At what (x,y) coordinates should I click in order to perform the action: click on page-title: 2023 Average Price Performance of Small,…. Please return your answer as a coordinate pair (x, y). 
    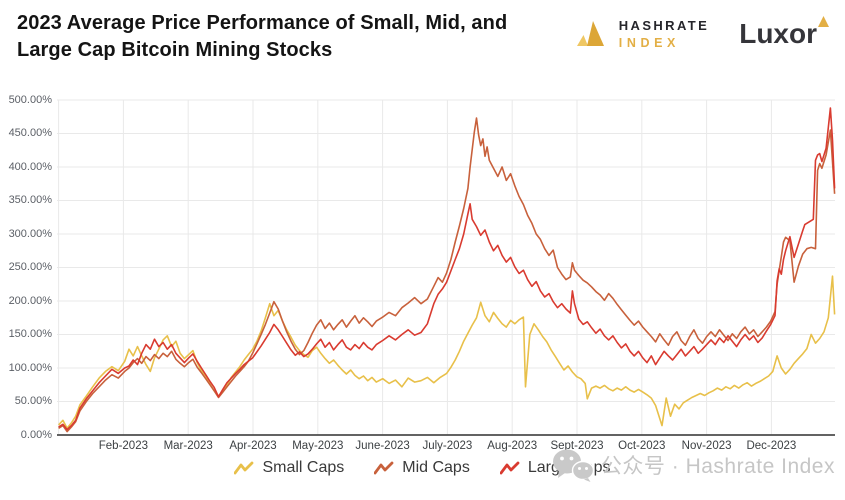
    Looking at the image, I should click on (262, 36).